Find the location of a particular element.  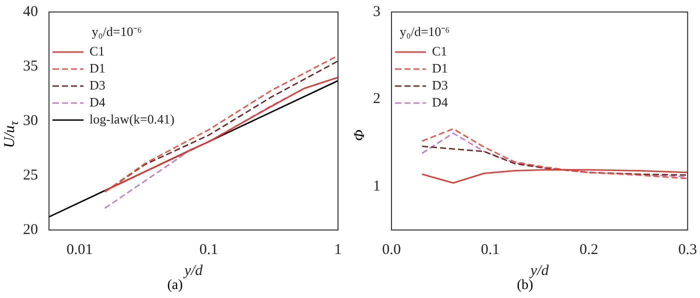

x-tick-label: 1 is located at coordinates (338, 250).